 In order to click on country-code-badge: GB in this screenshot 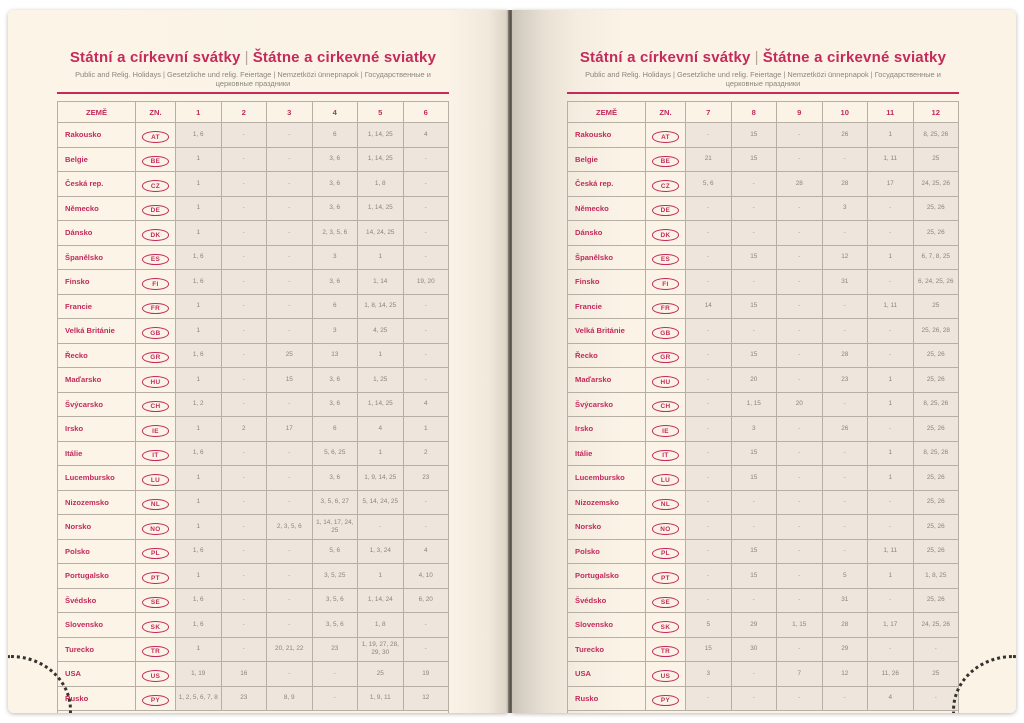, I will do `click(155, 333)`.